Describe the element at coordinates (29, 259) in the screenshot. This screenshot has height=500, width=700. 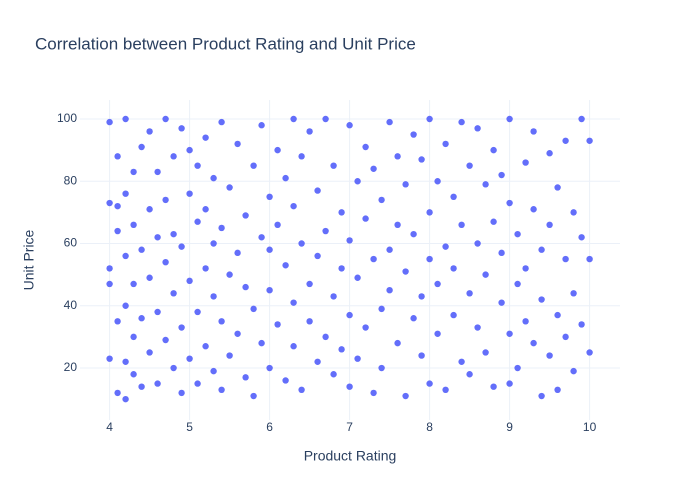
I see `y-axis-title: Unit Price` at that location.